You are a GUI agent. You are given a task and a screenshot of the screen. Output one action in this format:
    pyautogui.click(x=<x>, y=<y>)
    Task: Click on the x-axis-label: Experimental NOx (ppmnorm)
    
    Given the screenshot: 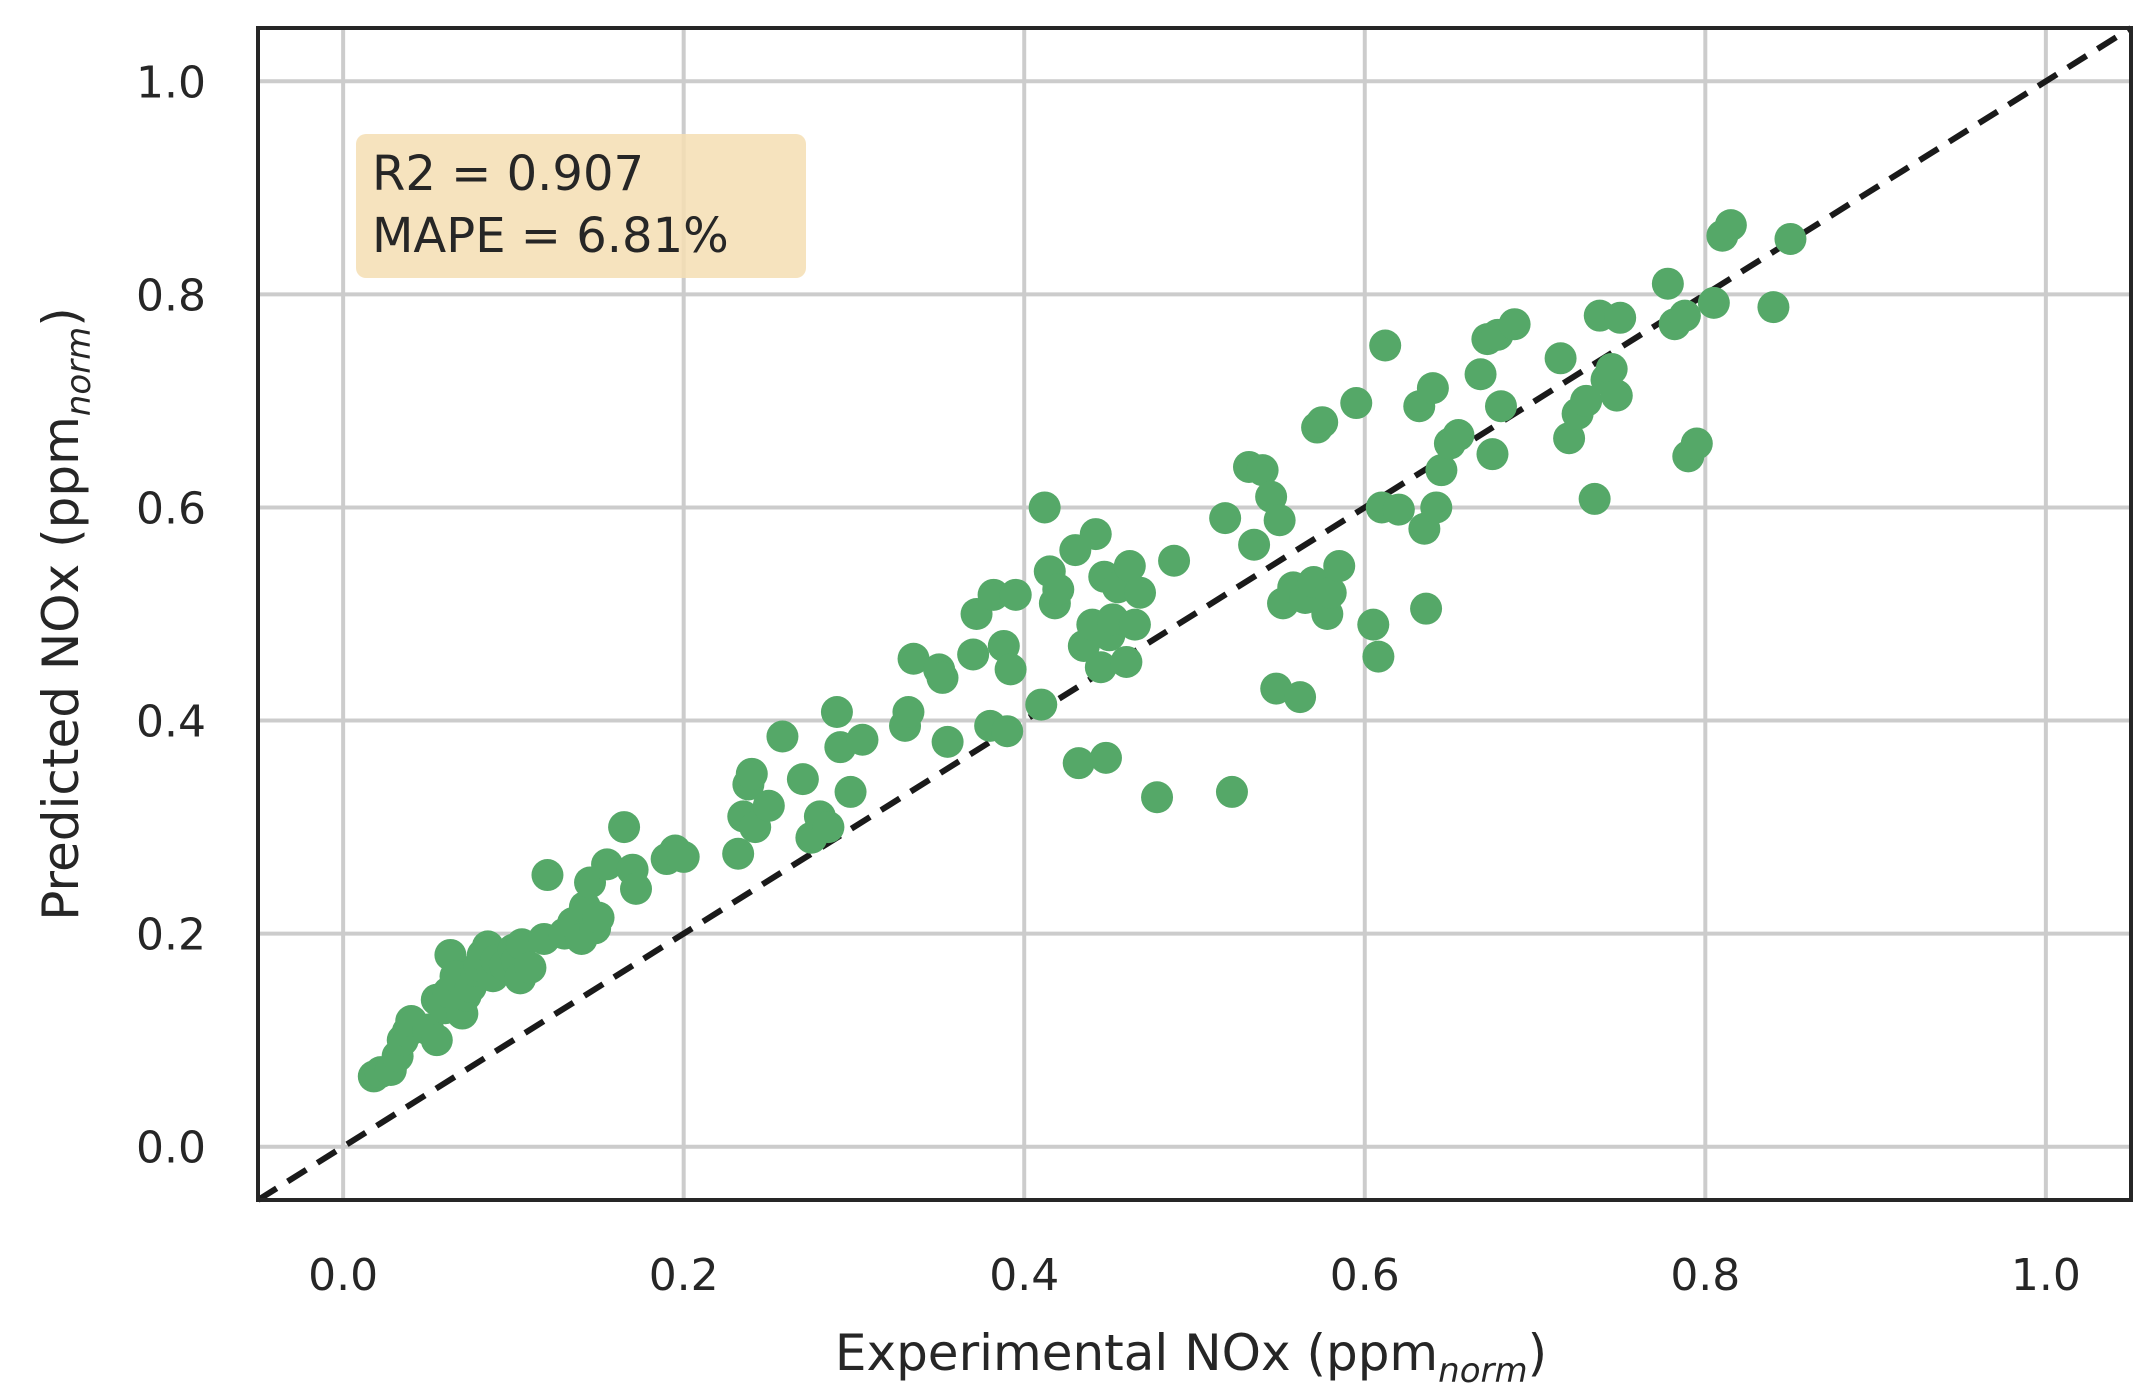 What is the action you would take?
    pyautogui.click(x=1191, y=1357)
    